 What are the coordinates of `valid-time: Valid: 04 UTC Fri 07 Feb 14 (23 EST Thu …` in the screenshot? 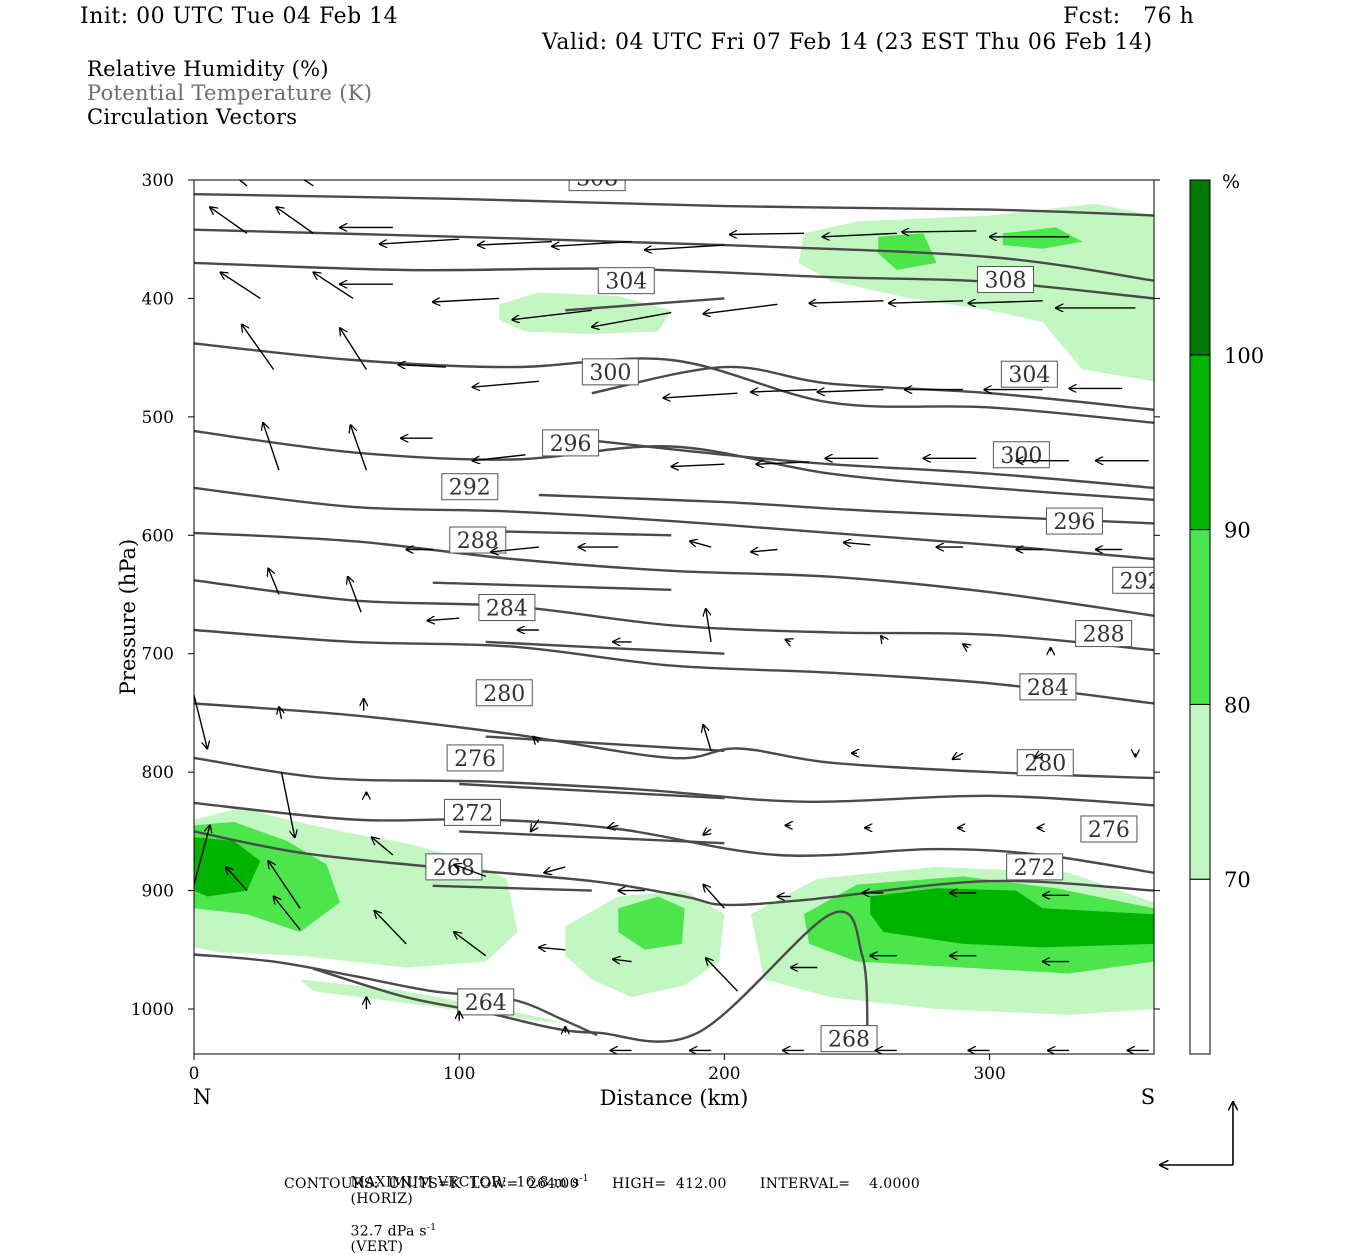 It's located at (847, 42).